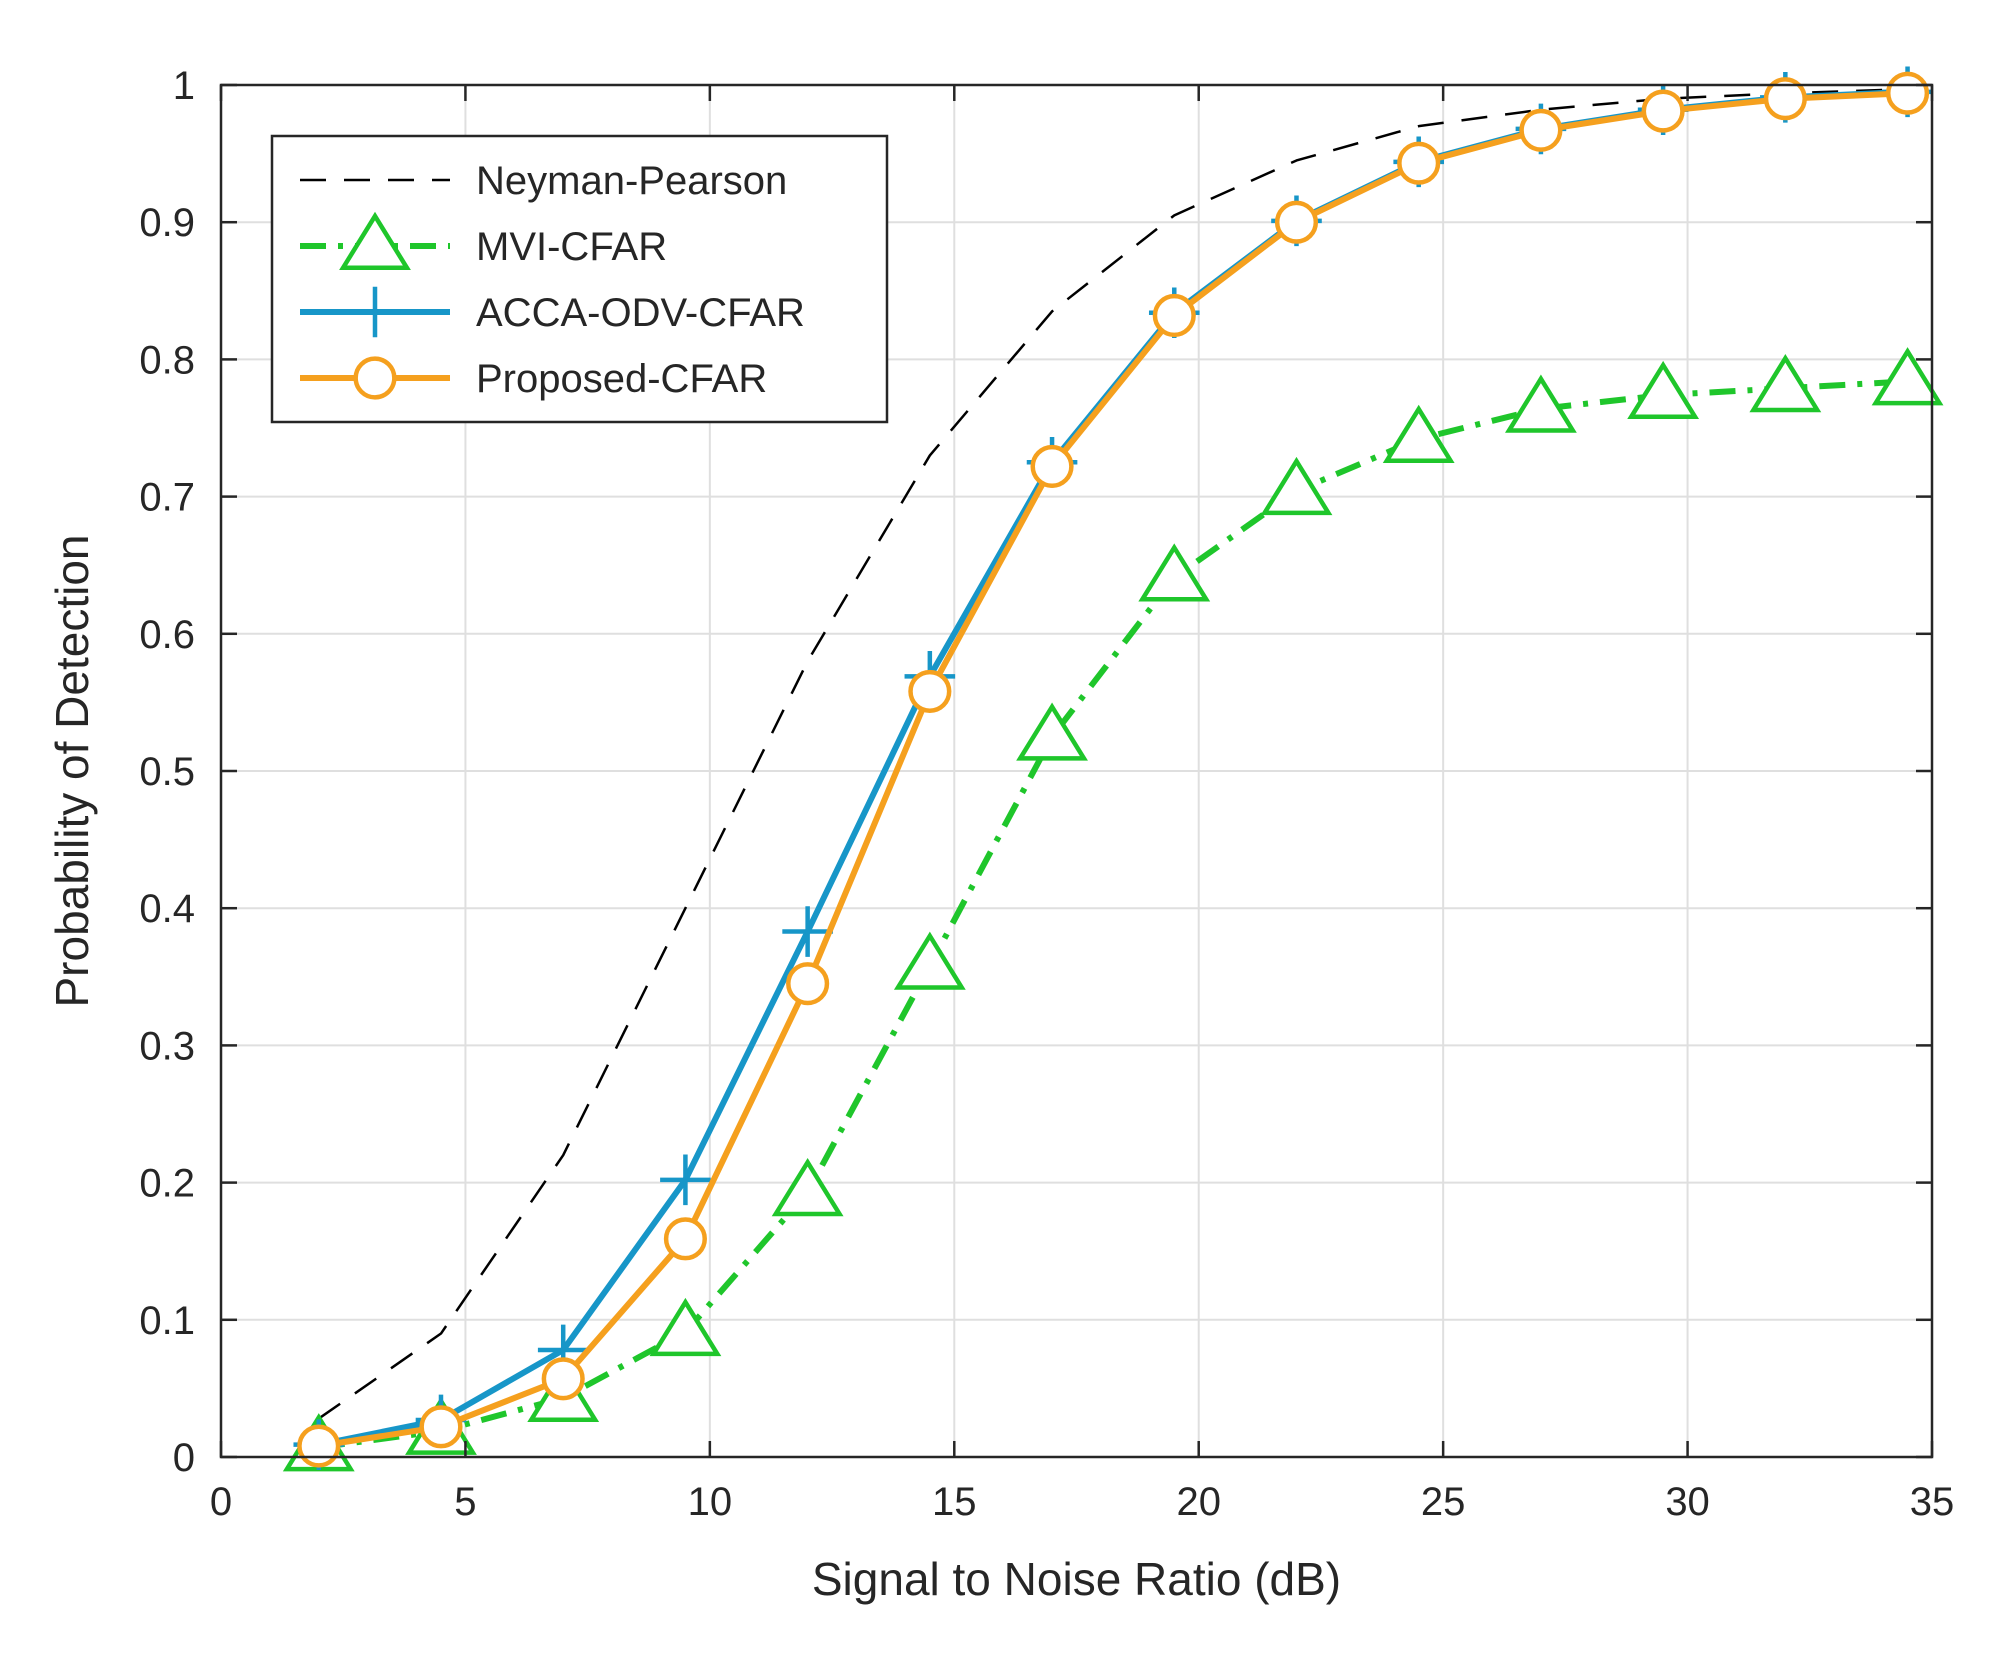 This screenshot has width=1995, height=1657. What do you see at coordinates (621, 379) in the screenshot?
I see `legend-label: Proposed-CFAR` at bounding box center [621, 379].